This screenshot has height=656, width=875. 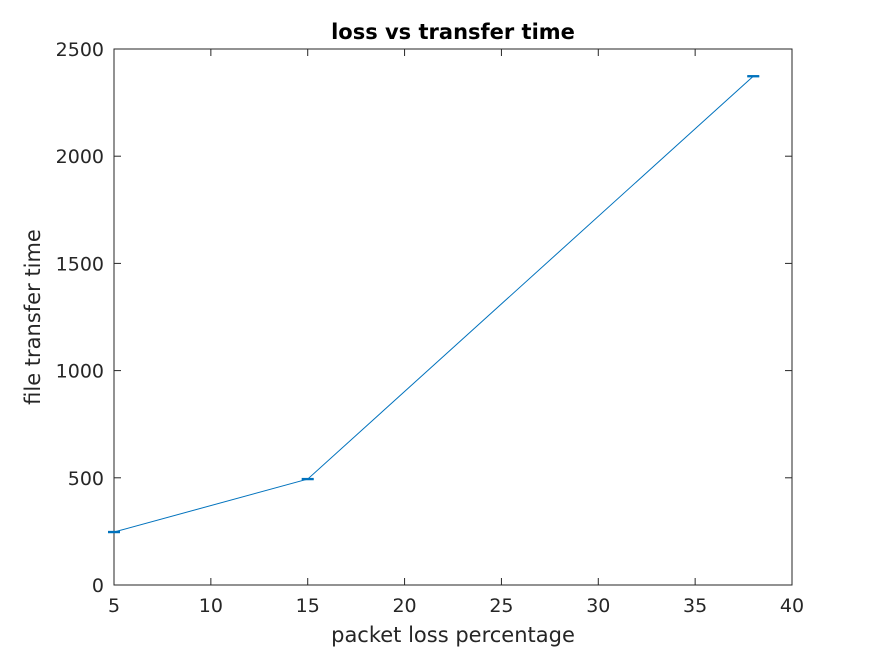 I want to click on y-axis-label: file transfer time, so click(x=33, y=317).